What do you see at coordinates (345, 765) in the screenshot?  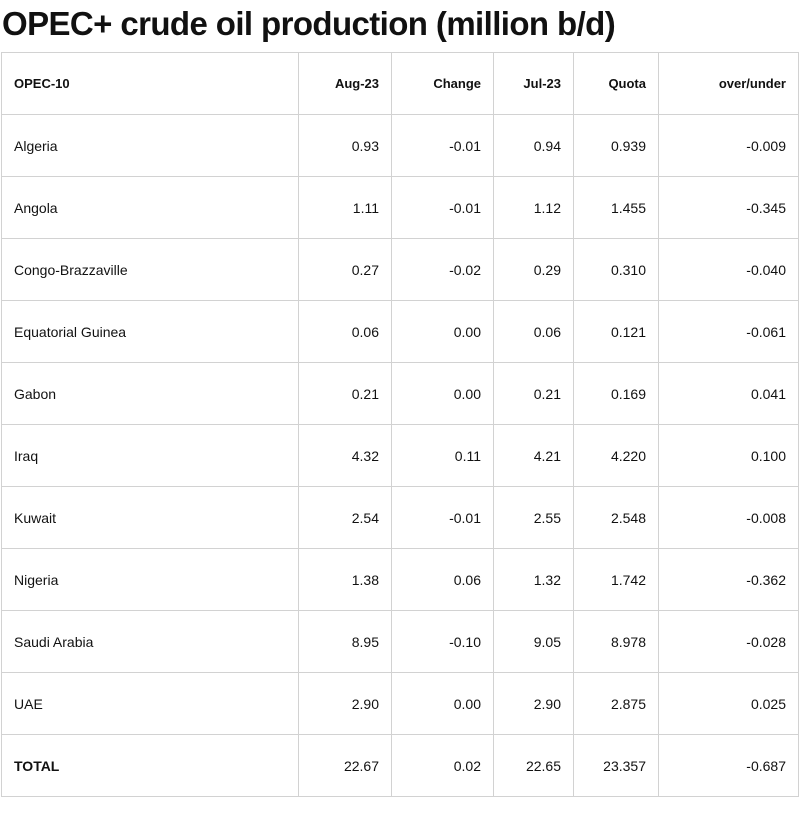 I see `table-cell: 22.67` at bounding box center [345, 765].